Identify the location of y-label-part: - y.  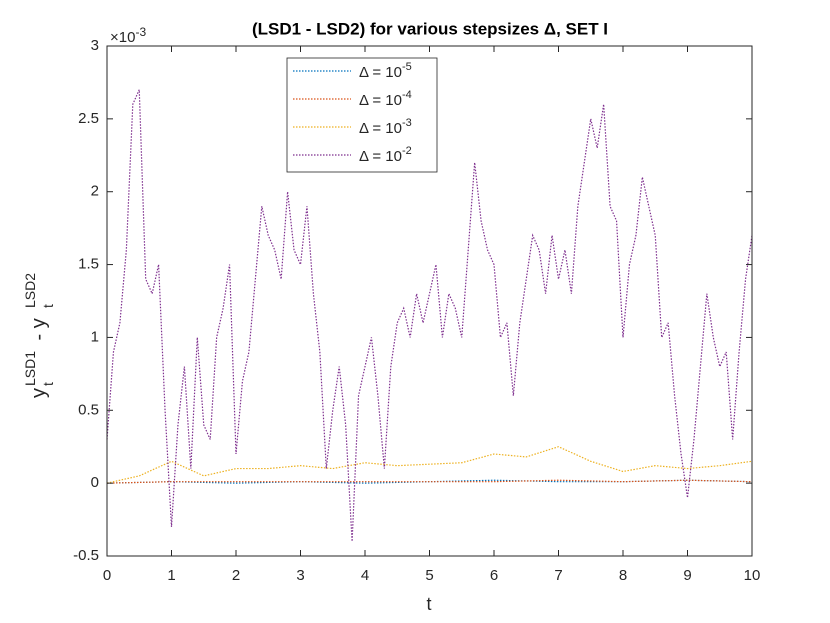
(39, 332).